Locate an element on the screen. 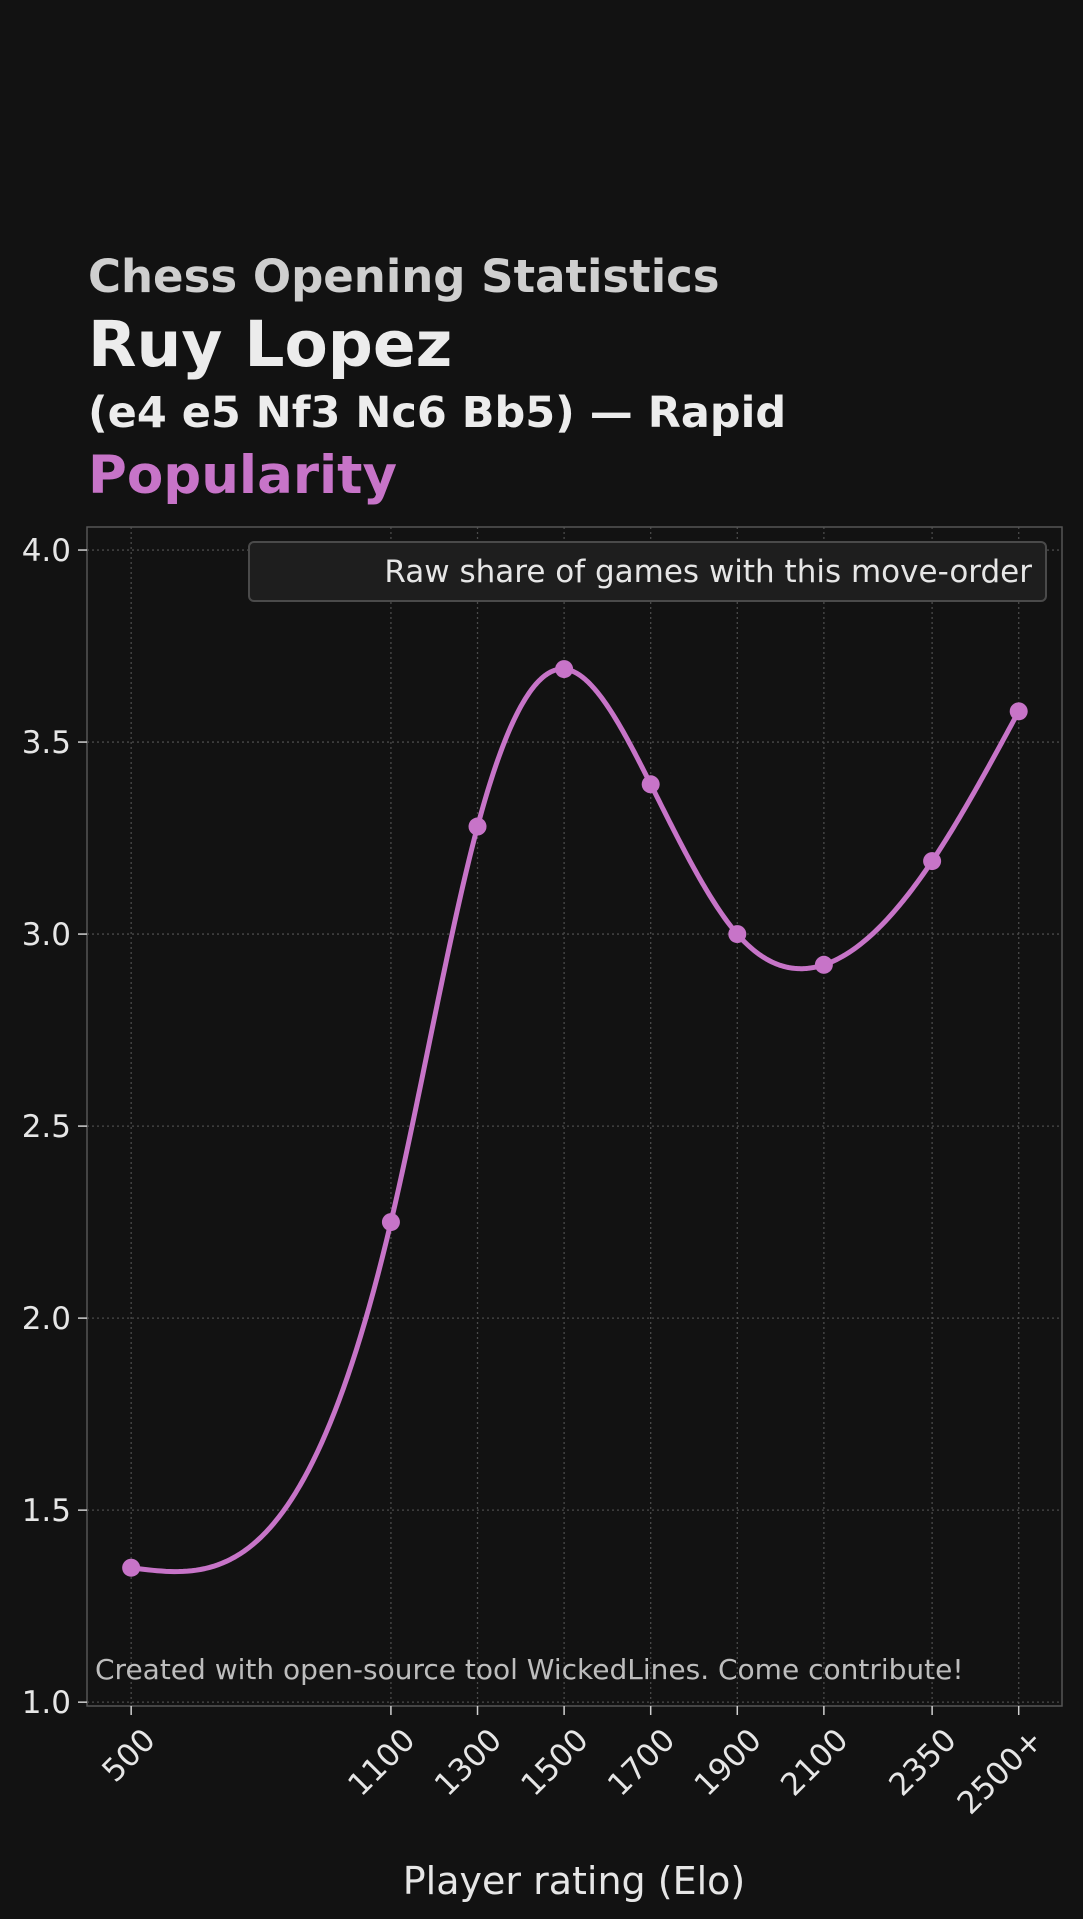 The height and width of the screenshot is (1919, 1083). y-tick-label: 1.5 is located at coordinates (46, 1511).